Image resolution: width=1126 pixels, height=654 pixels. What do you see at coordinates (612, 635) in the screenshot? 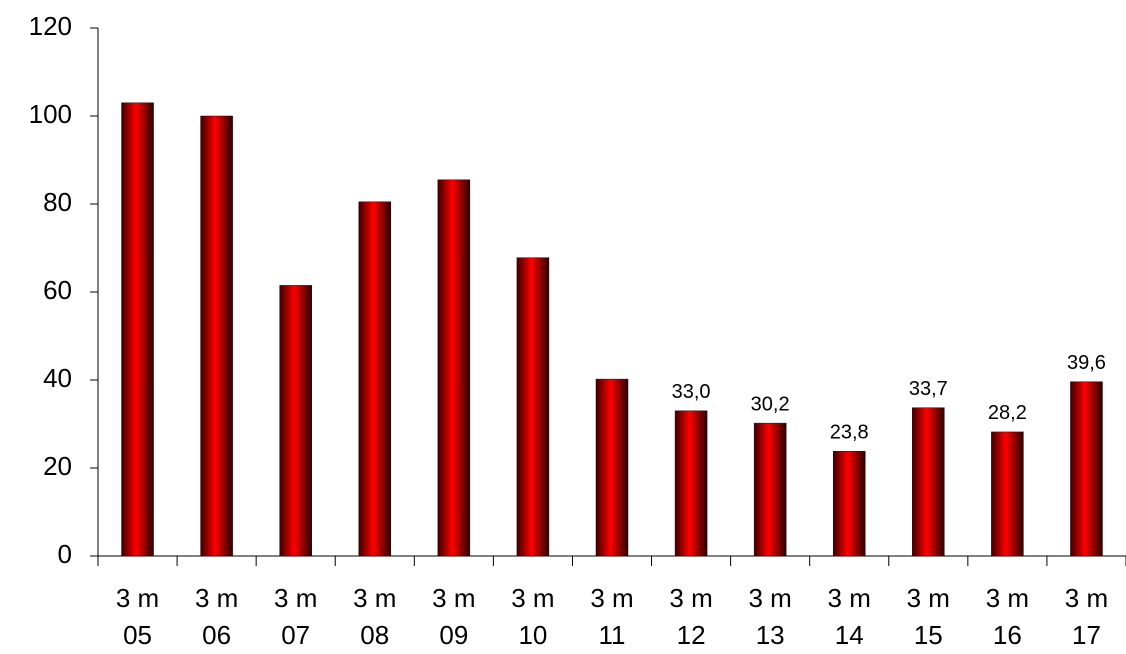
I see `x-tick-label: 11` at bounding box center [612, 635].